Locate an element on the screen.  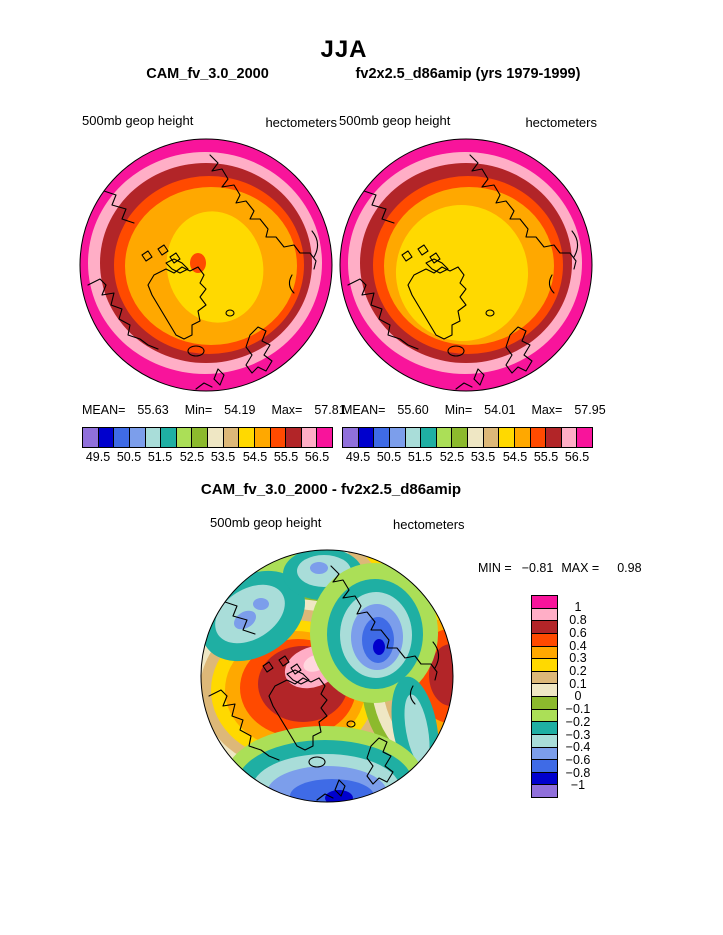
colorbar-tick: 0.8 is located at coordinates (578, 620).